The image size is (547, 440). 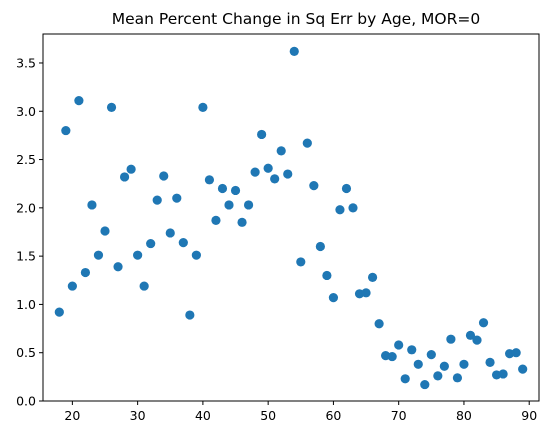 What do you see at coordinates (26, 401) in the screenshot?
I see `y-tick-label: 0.0` at bounding box center [26, 401].